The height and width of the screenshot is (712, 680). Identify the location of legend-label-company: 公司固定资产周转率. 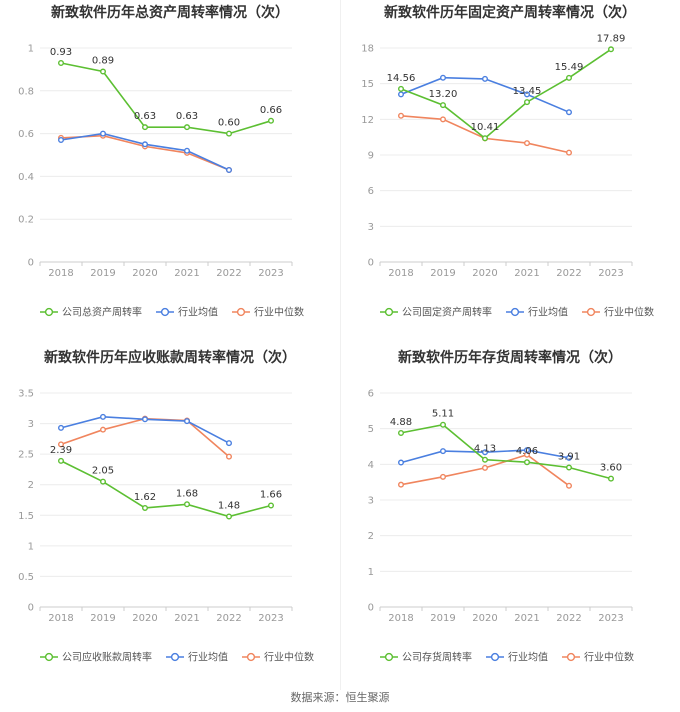
(447, 312).